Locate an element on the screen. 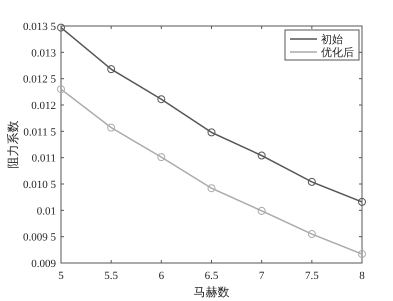  y-tick-label: 0.009 5 is located at coordinates (39, 238).